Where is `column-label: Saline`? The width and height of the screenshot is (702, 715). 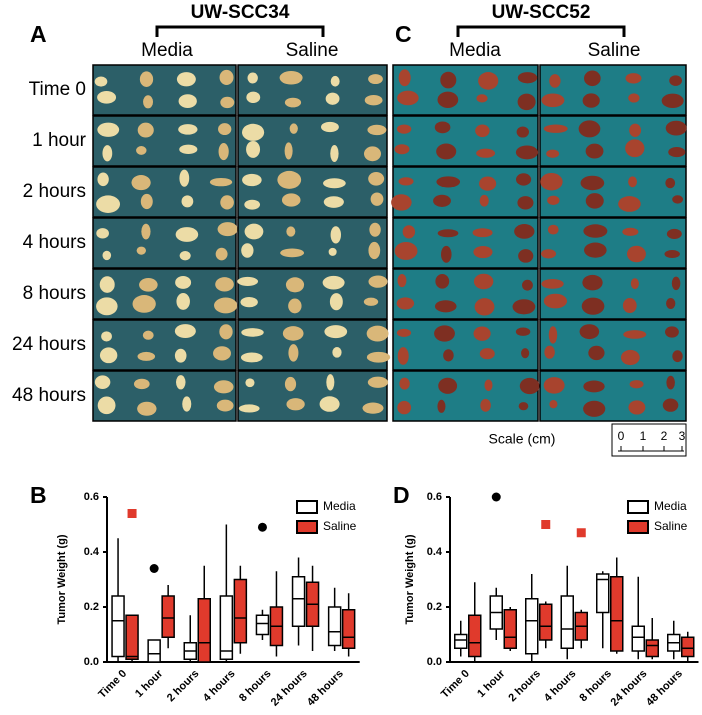 column-label: Saline is located at coordinates (614, 50).